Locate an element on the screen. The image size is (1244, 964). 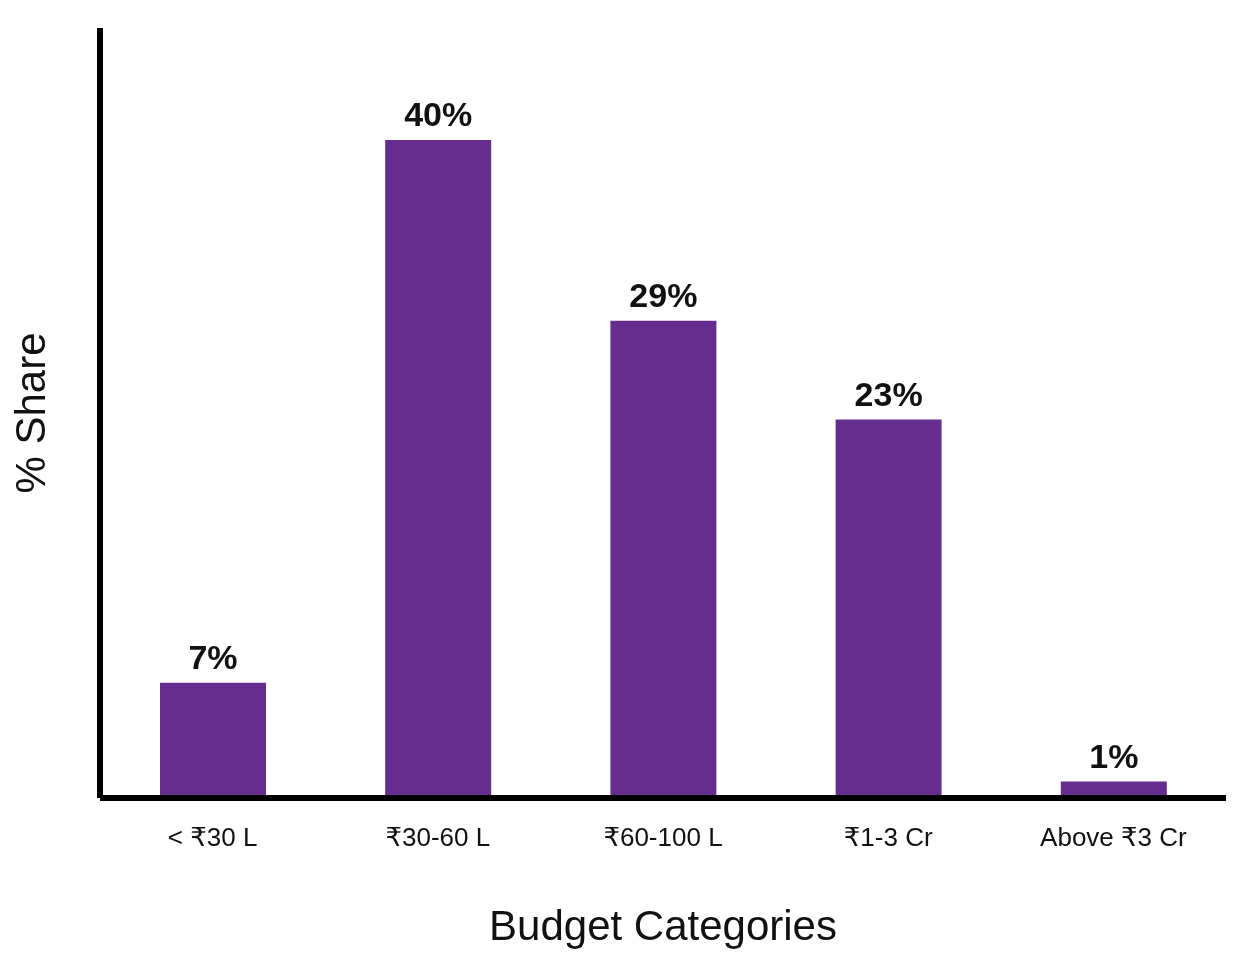
data-label: 1% is located at coordinates (1114, 755).